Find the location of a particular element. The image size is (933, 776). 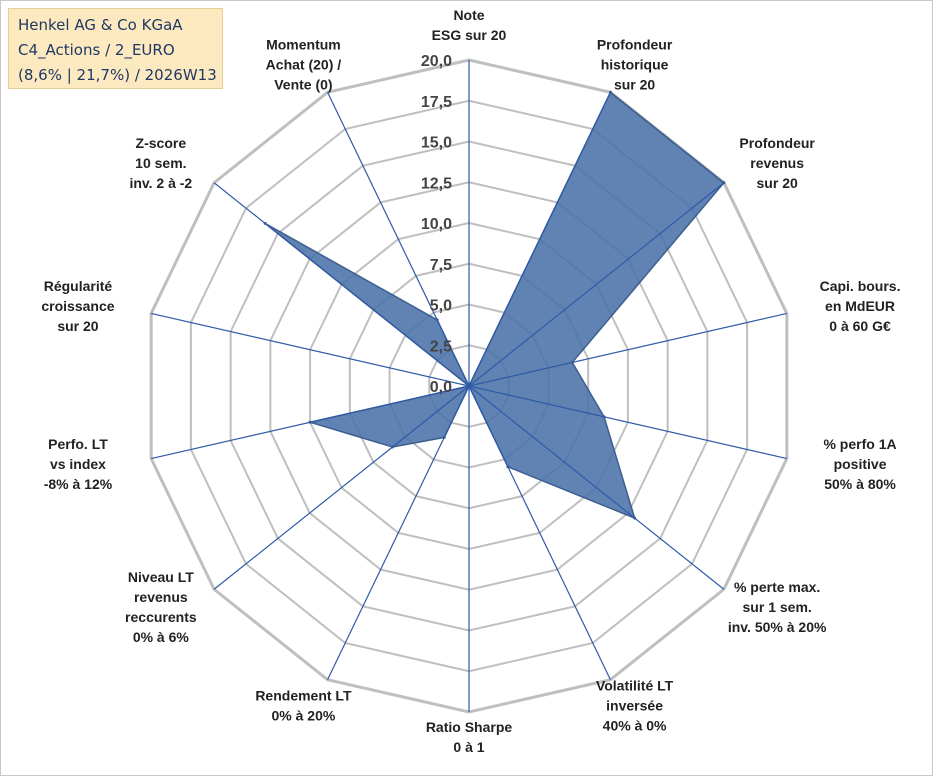

tick-label: 2,5 is located at coordinates (441, 346).